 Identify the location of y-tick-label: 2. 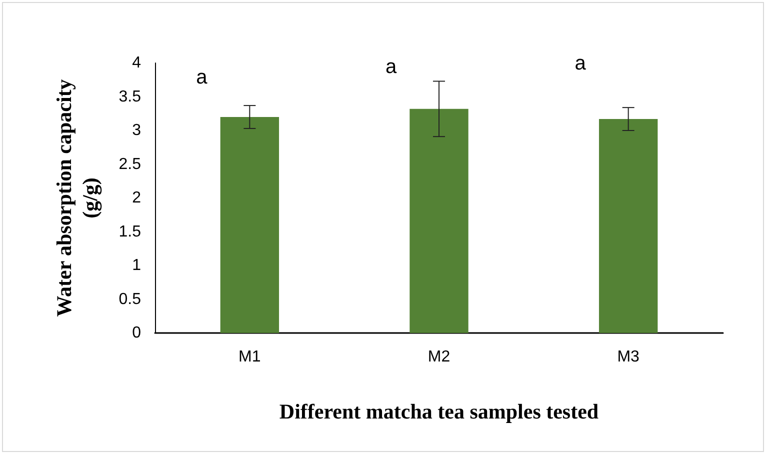
(137, 198).